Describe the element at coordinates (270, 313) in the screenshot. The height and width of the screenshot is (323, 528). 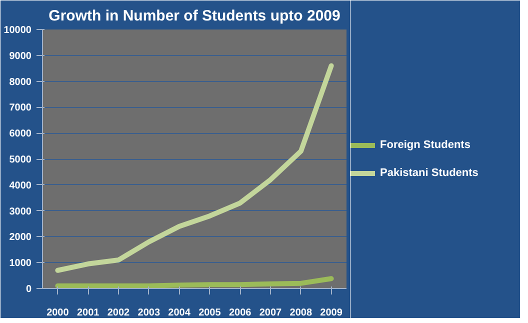
I see `x-tick-label: 2007` at that location.